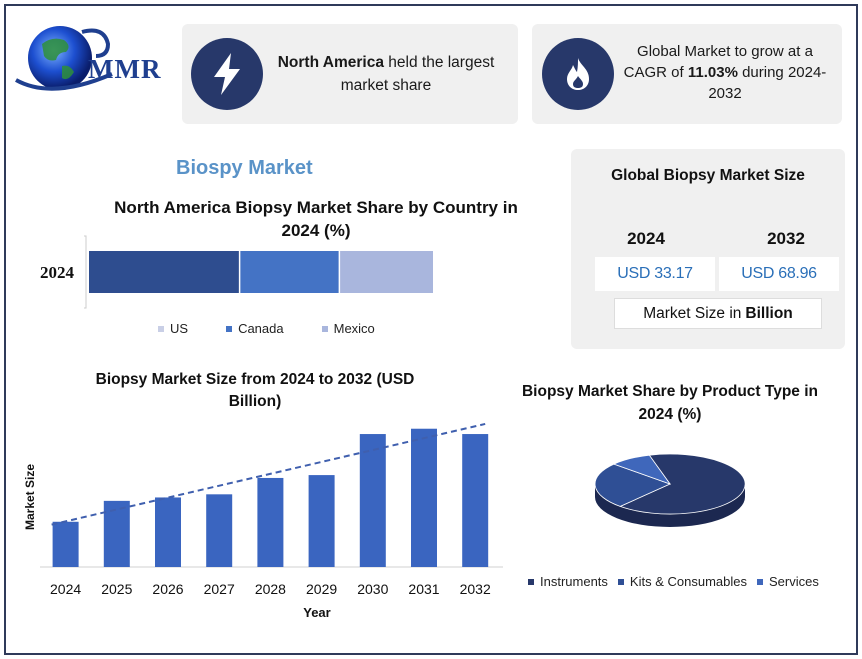 Image resolution: width=862 pixels, height=659 pixels. I want to click on globe-icon, so click(64, 58).